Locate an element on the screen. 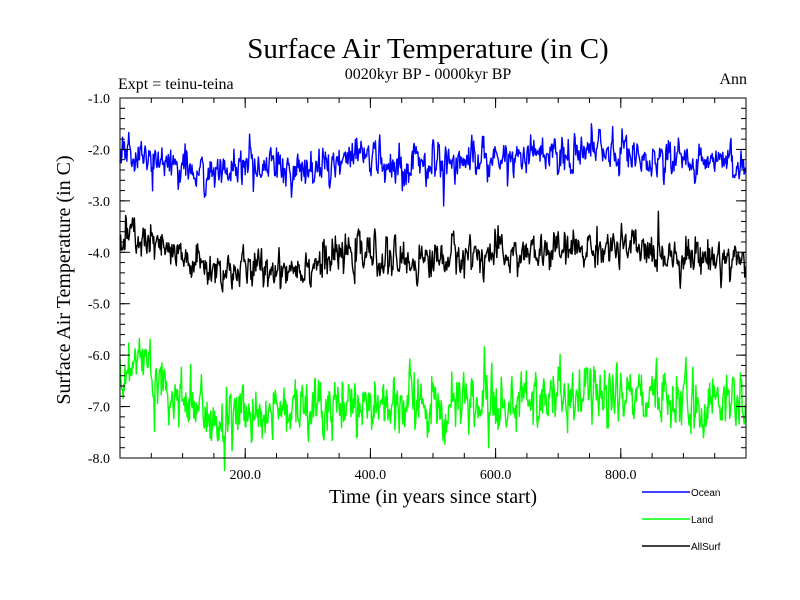  legend-label-allsurf: AllSurf is located at coordinates (706, 547).